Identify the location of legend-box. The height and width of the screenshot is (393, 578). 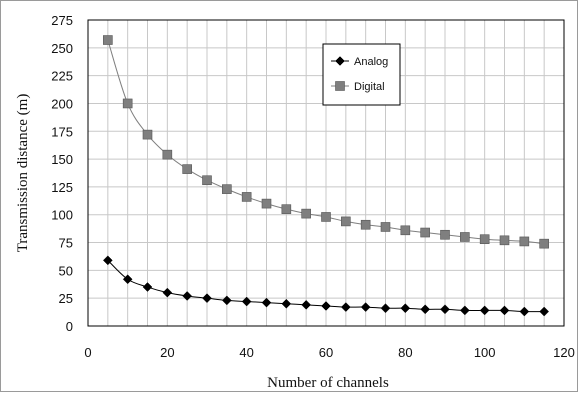
(361, 74).